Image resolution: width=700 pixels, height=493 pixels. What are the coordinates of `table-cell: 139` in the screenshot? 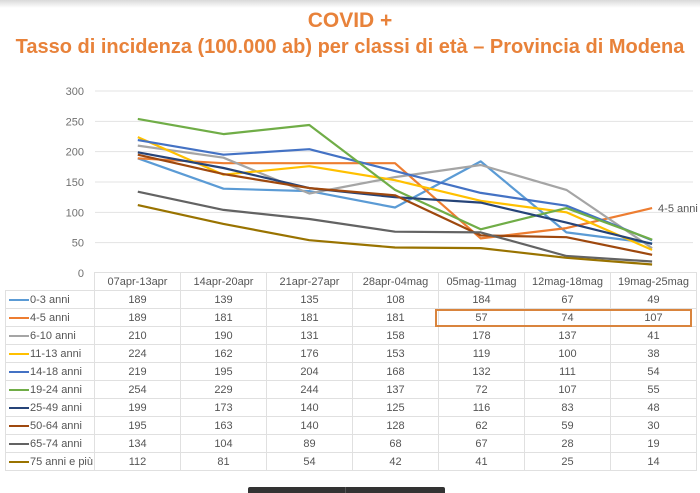 It's located at (223, 299).